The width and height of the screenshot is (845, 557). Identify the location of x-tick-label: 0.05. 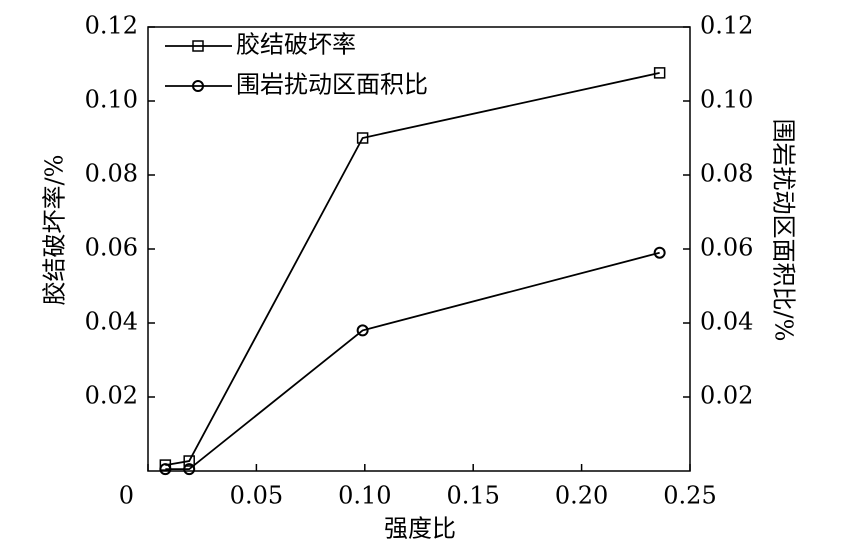
(256, 496).